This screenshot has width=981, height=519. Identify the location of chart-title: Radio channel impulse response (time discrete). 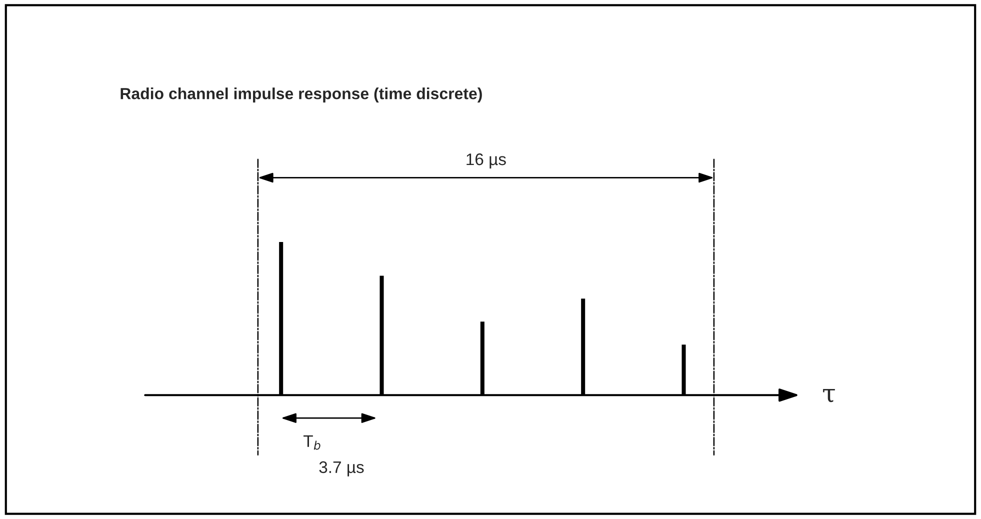
(301, 95).